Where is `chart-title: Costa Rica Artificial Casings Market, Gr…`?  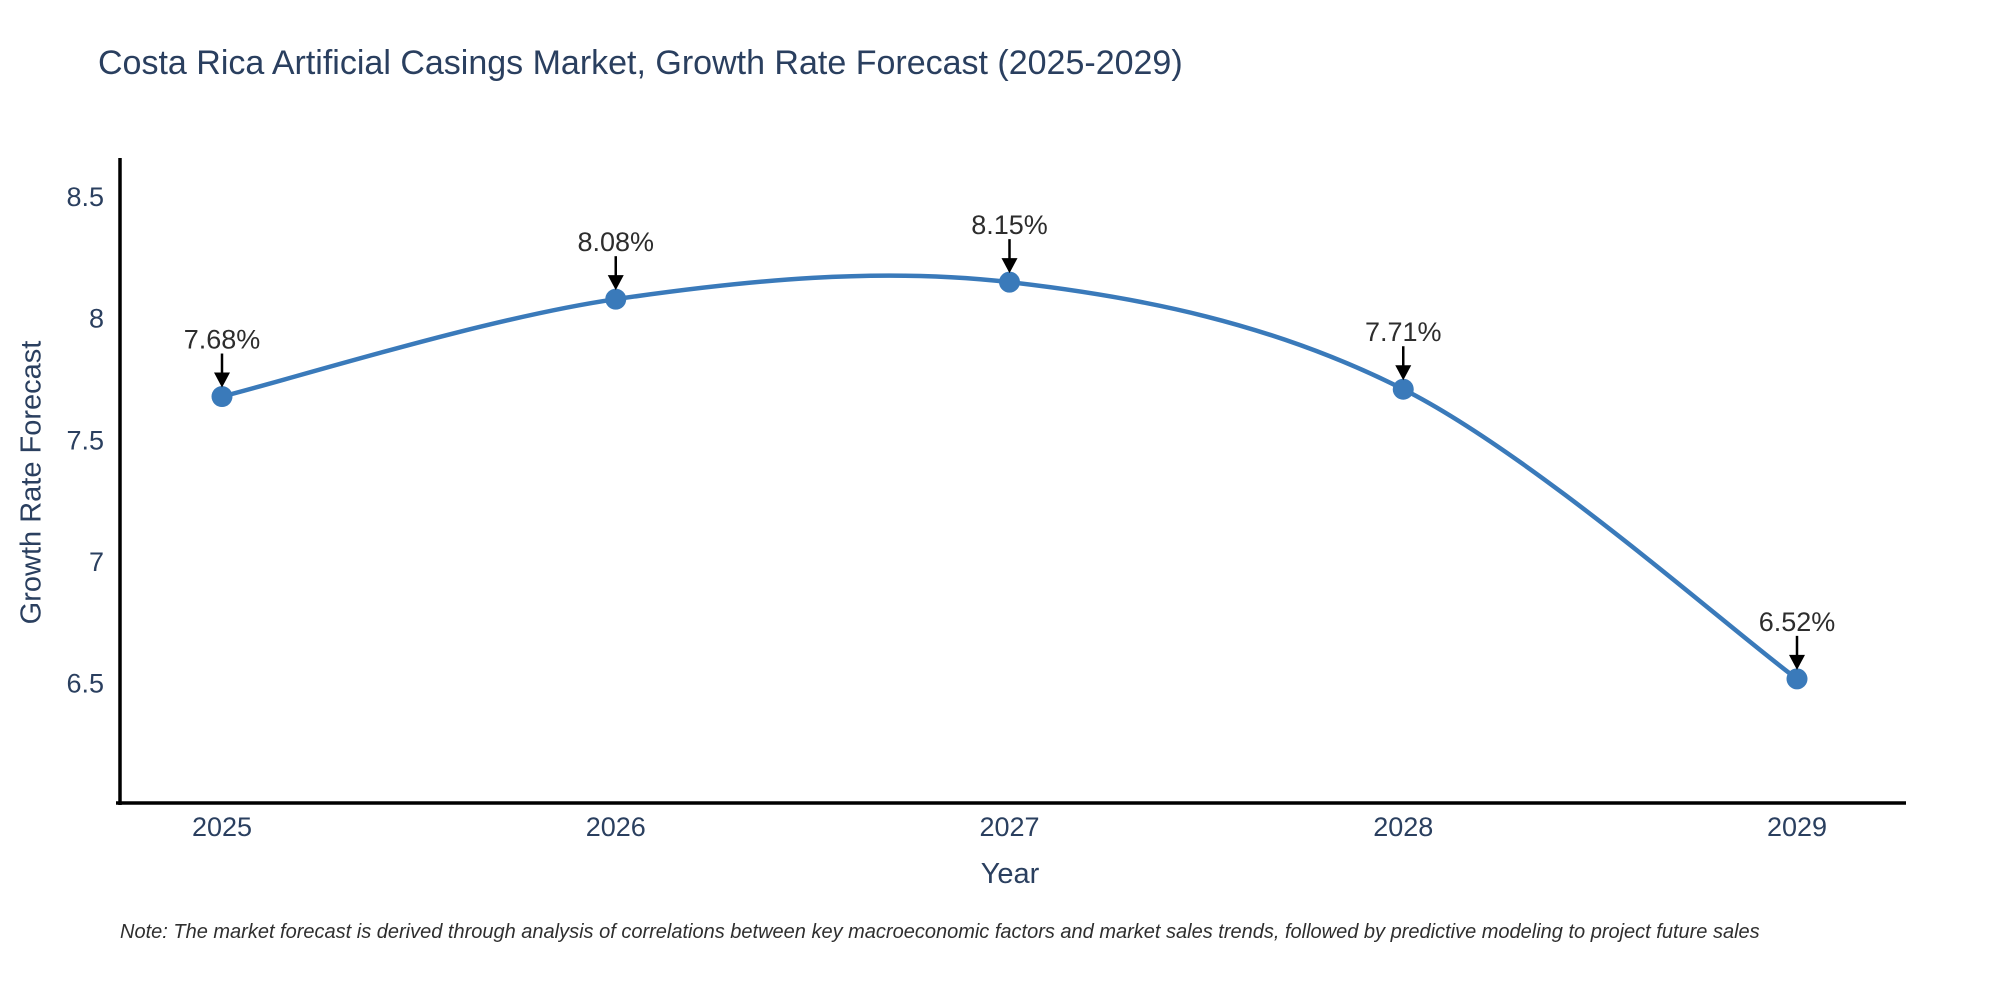 chart-title: Costa Rica Artificial Casings Market, Gr… is located at coordinates (640, 63).